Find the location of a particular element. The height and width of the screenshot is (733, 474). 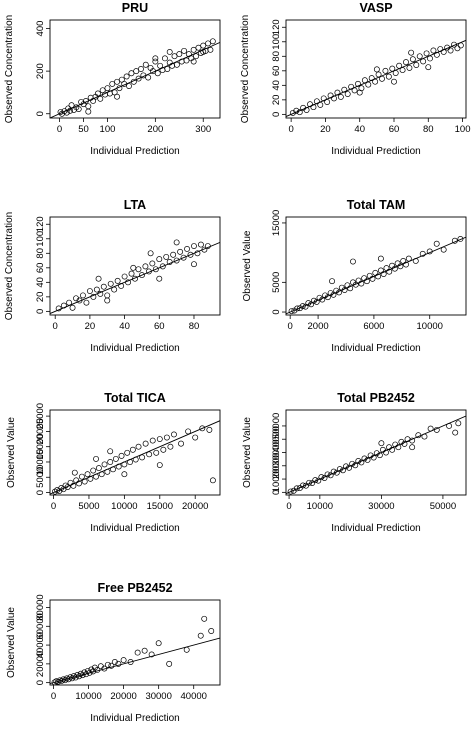

x-axis-label: Individual Prediction is located at coordinates (376, 151).